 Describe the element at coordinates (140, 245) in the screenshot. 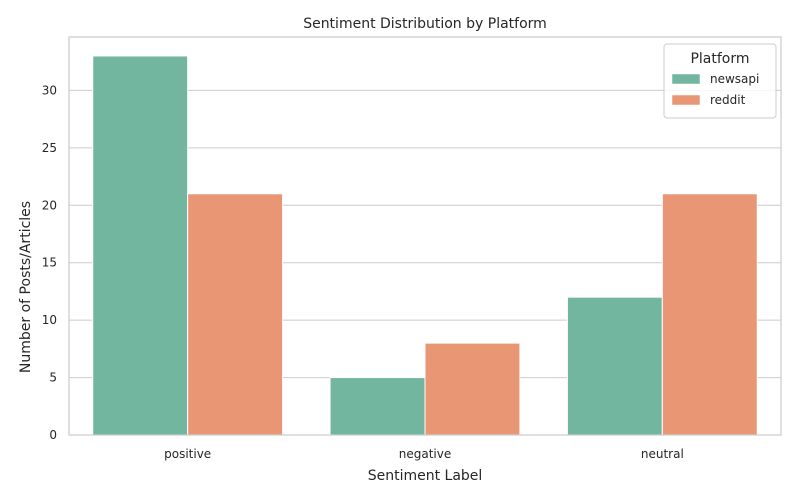

I see `bar-newsapi-positive` at that location.